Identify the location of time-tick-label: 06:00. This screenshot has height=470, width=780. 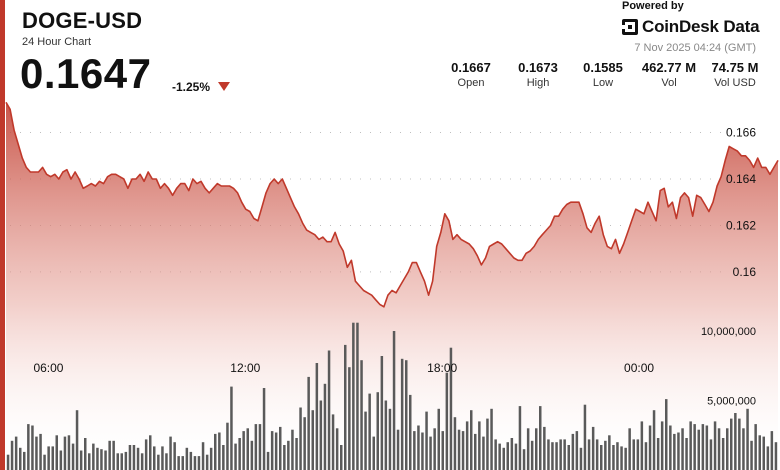
(48, 368).